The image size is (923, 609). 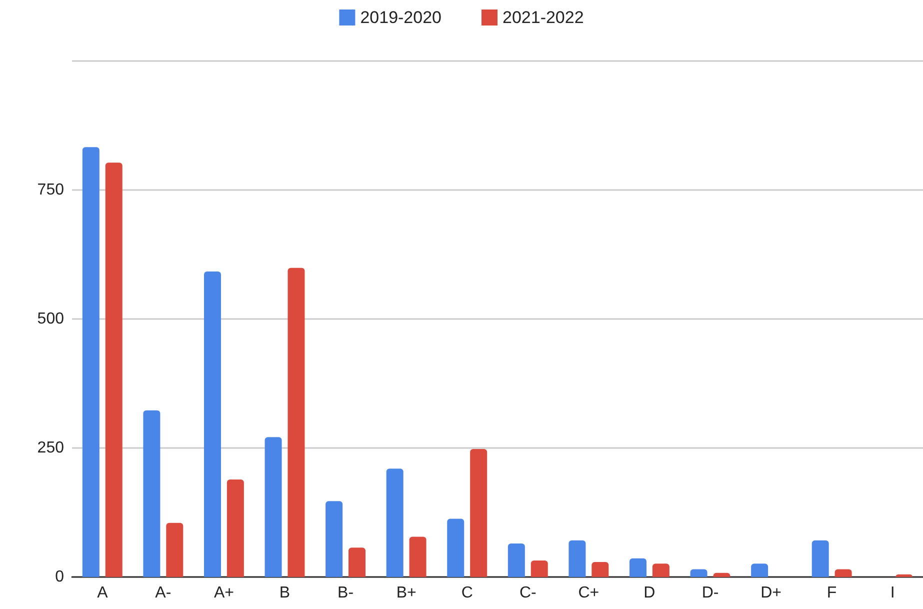 What do you see at coordinates (650, 593) in the screenshot?
I see `x-tick-label: D` at bounding box center [650, 593].